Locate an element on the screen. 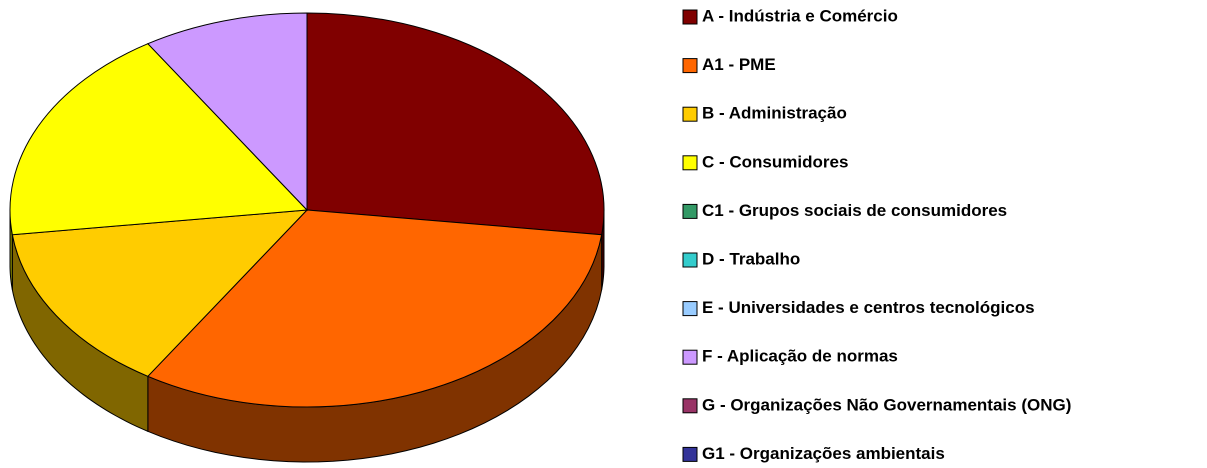 This screenshot has width=1207, height=468. legend-label: E - Universidades e centros tecnológicos is located at coordinates (868, 307).